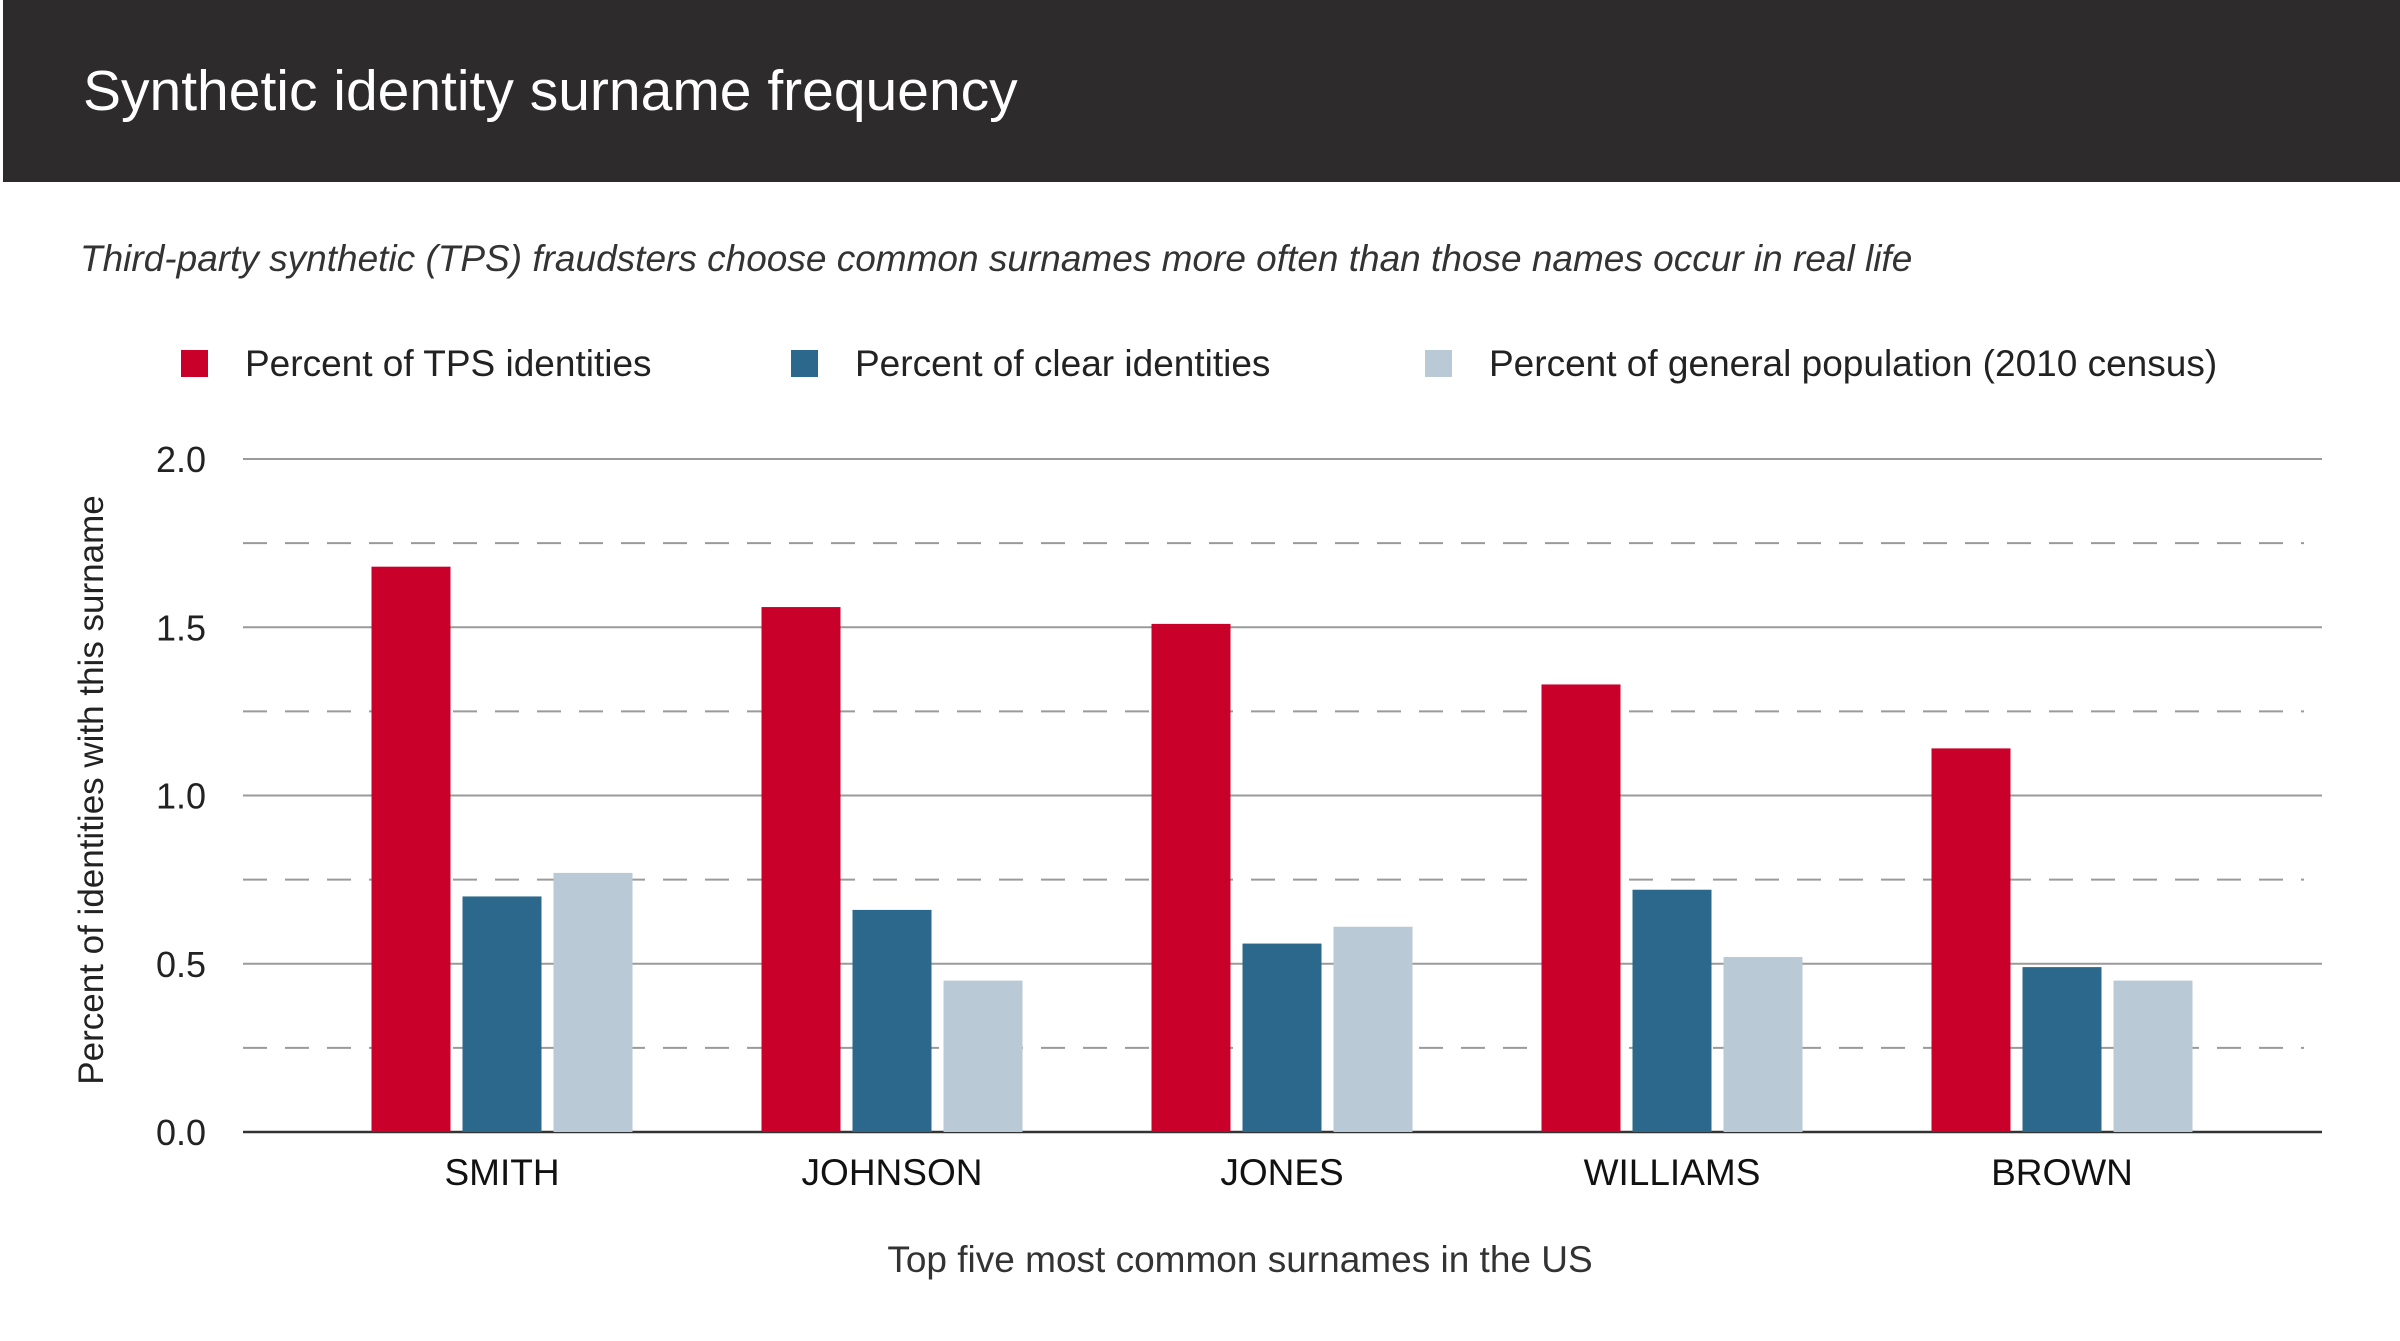 The width and height of the screenshot is (2400, 1341). What do you see at coordinates (501, 1172) in the screenshot?
I see `x-tick-label-smith: SMITH` at bounding box center [501, 1172].